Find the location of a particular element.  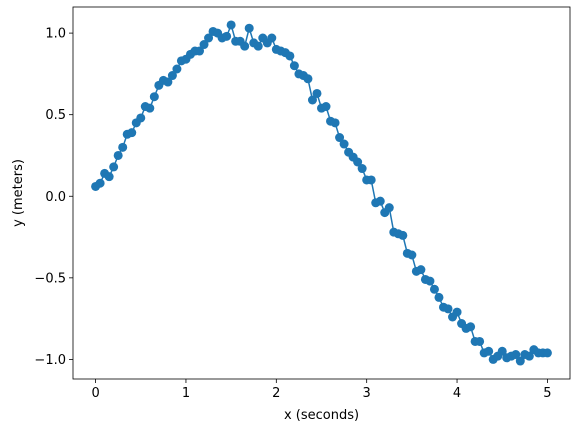

x-tick-label: 0 is located at coordinates (95, 393).